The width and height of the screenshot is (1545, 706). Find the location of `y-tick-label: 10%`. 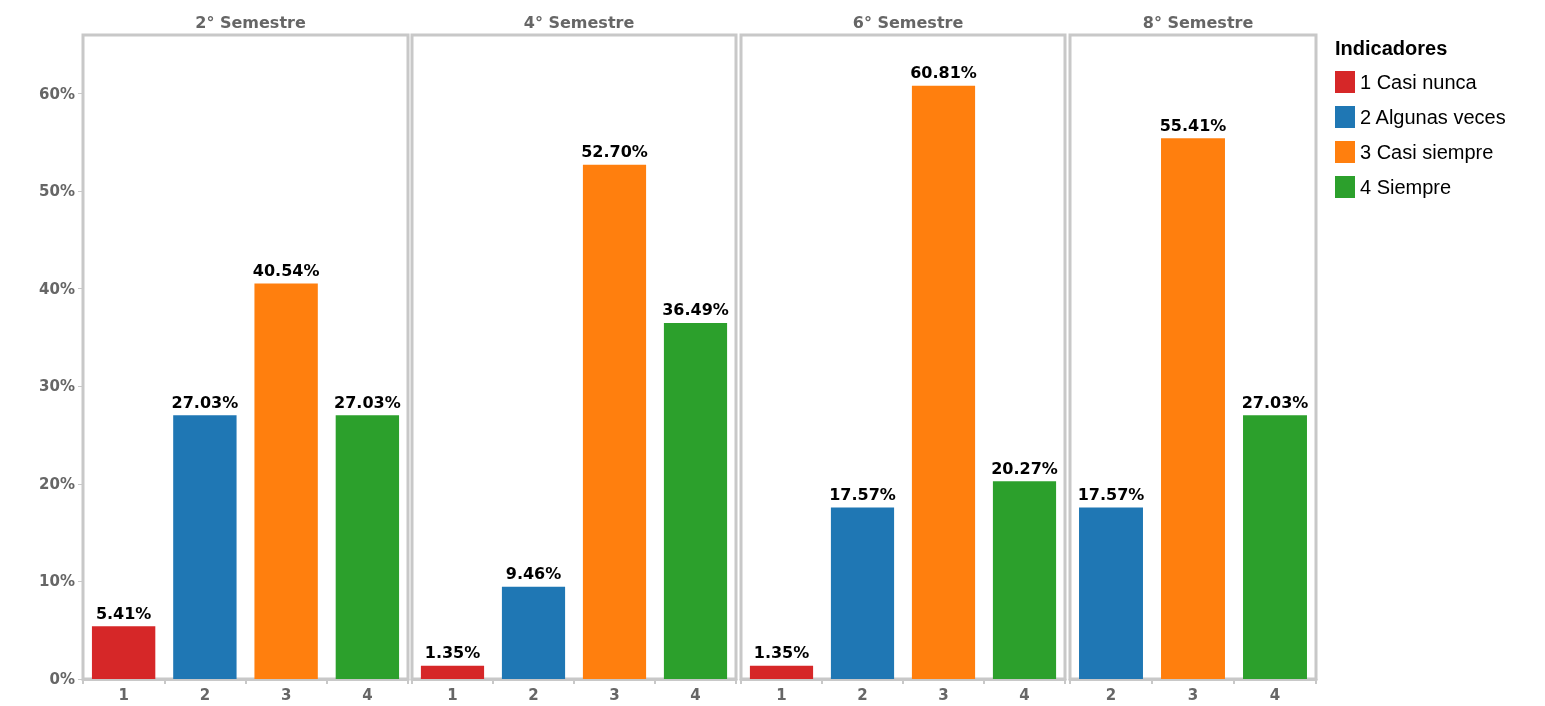

y-tick-label: 10% is located at coordinates (57, 581).